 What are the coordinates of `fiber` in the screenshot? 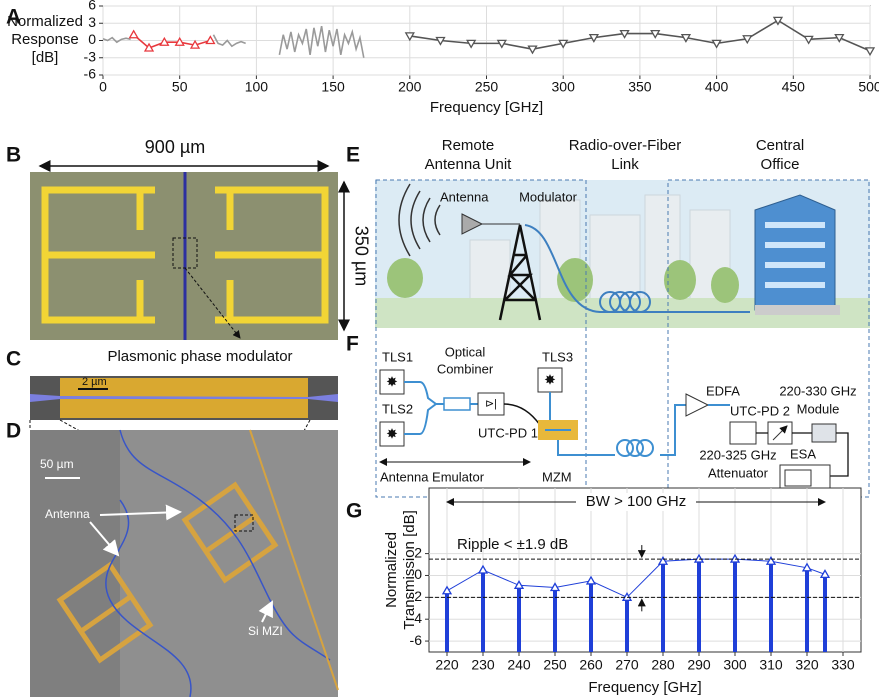 It's located at (441, 408).